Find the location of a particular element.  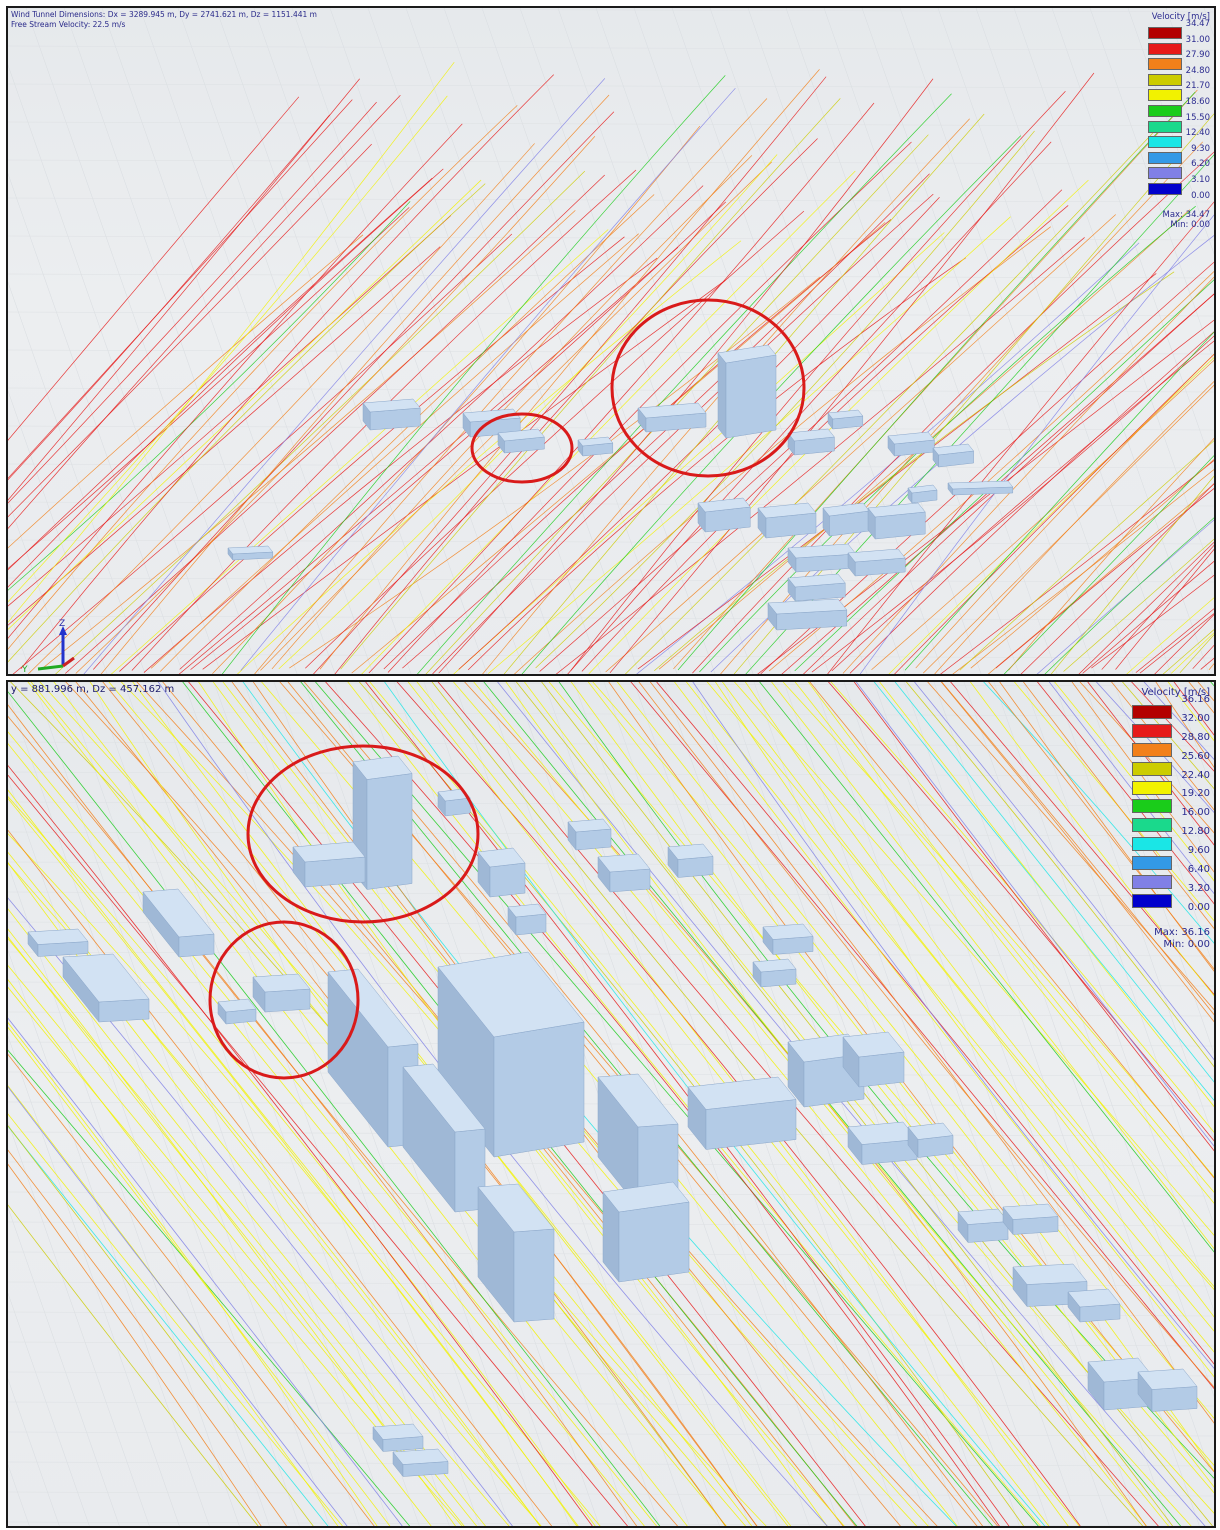

legend-row: 12.80 is located at coordinates (1170, 839).